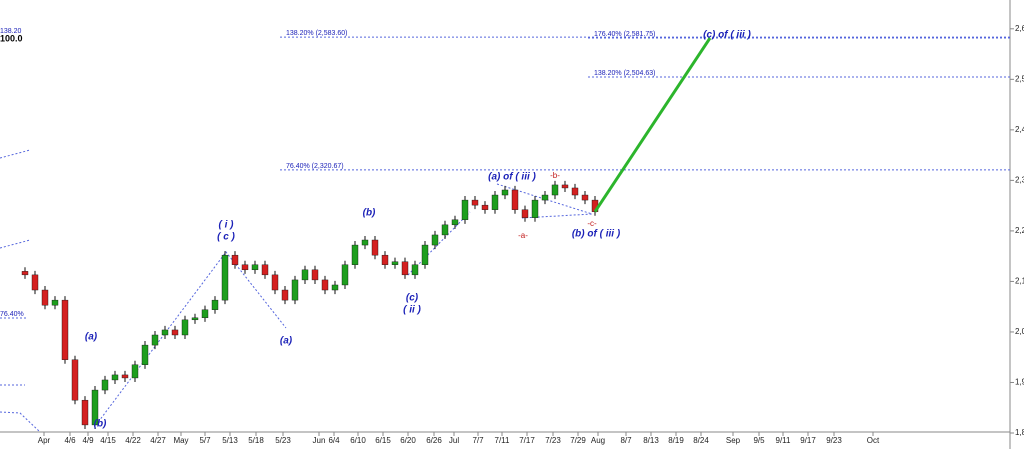  I want to click on y-tick-label: 2,600, so click(1019, 28).